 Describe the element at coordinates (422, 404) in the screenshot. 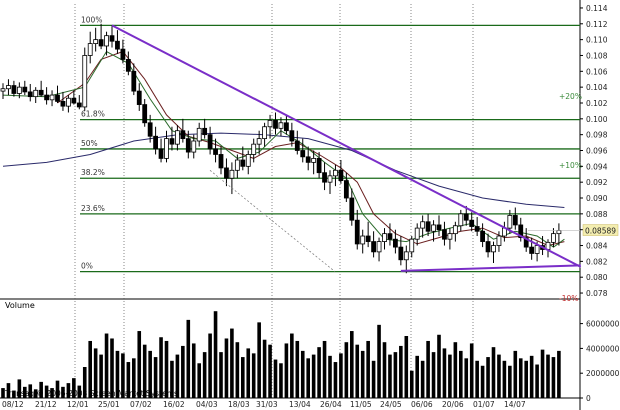

I see `x-tick-label-13: 06/06` at that location.